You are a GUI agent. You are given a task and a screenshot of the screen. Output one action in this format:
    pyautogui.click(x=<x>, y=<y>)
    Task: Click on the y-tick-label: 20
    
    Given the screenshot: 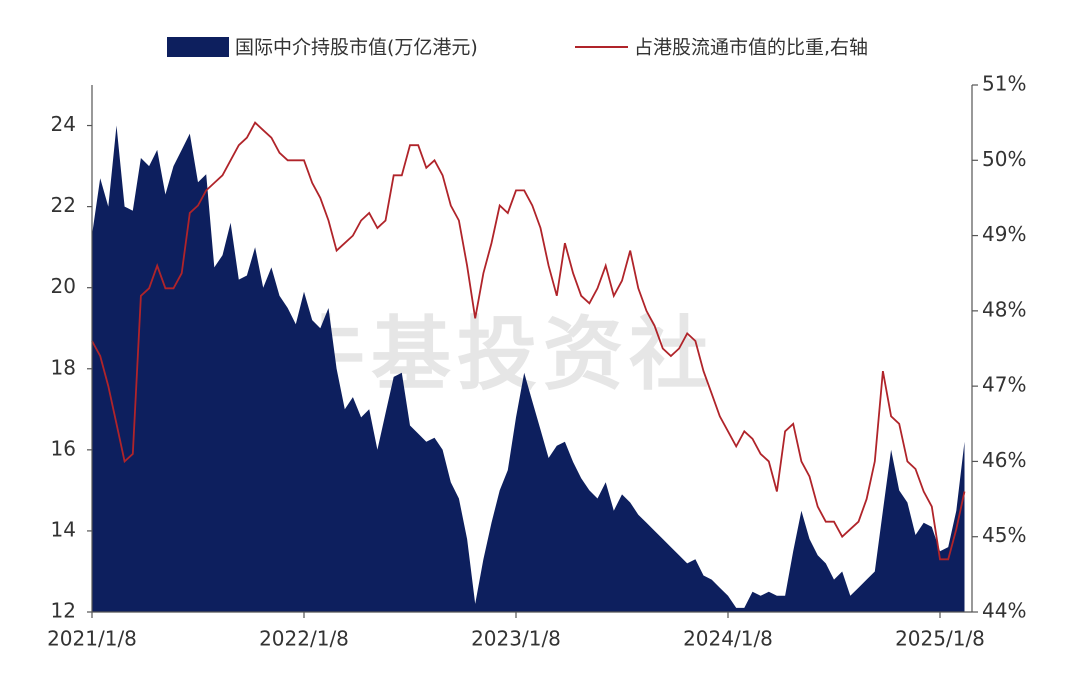 What is the action you would take?
    pyautogui.click(x=63, y=286)
    